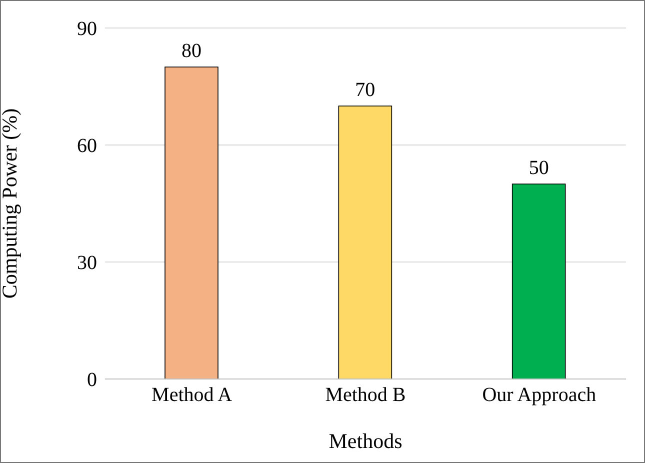 The width and height of the screenshot is (645, 463). What do you see at coordinates (539, 395) in the screenshot?
I see `x-tick-label: Our Approach` at bounding box center [539, 395].